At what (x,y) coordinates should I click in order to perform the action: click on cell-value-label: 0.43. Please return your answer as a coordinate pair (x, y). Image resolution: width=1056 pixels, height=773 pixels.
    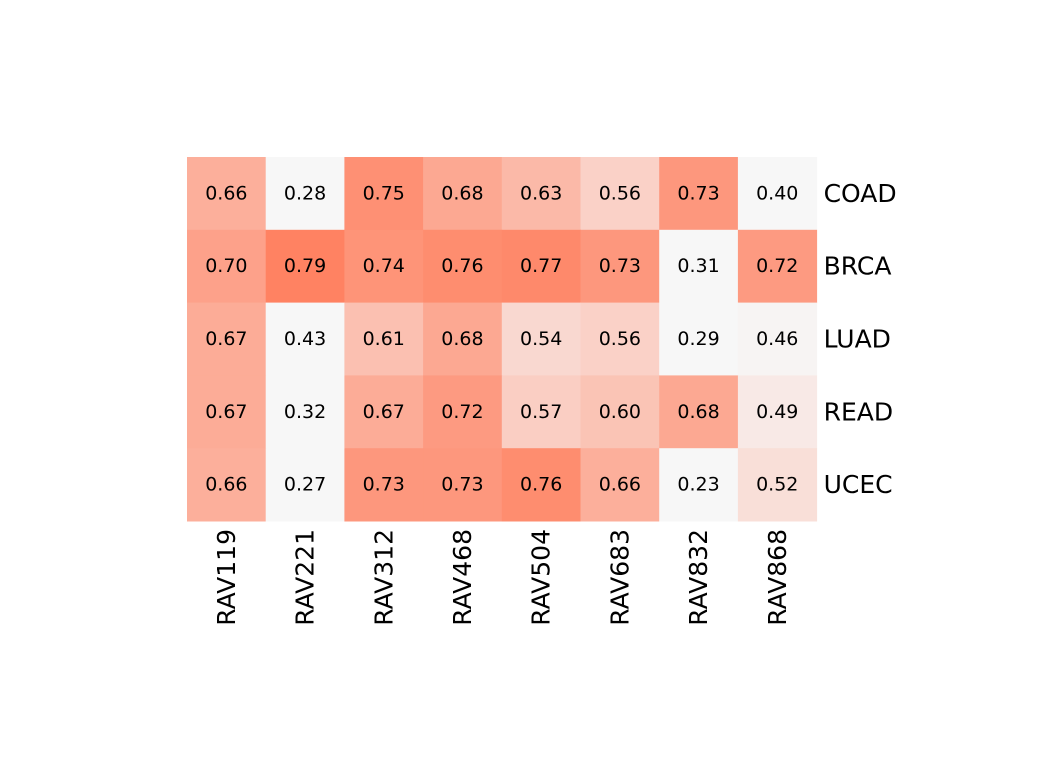
    Looking at the image, I should click on (305, 339).